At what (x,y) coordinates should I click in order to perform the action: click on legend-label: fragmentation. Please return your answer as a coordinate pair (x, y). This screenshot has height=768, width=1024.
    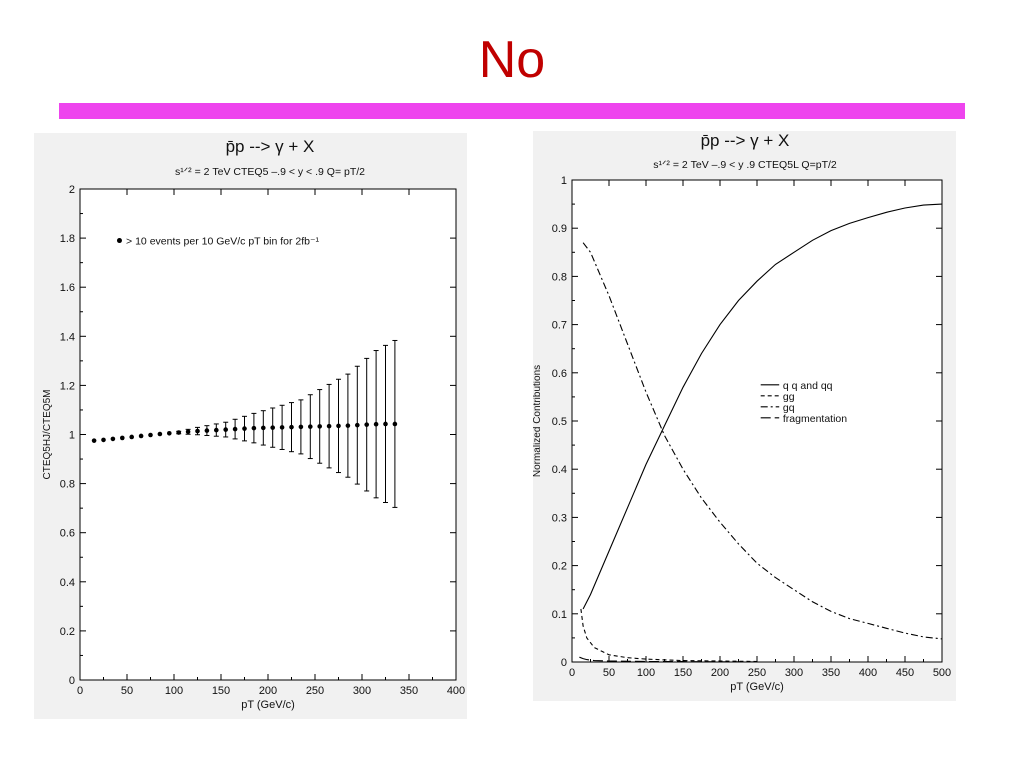
    Looking at the image, I should click on (815, 419).